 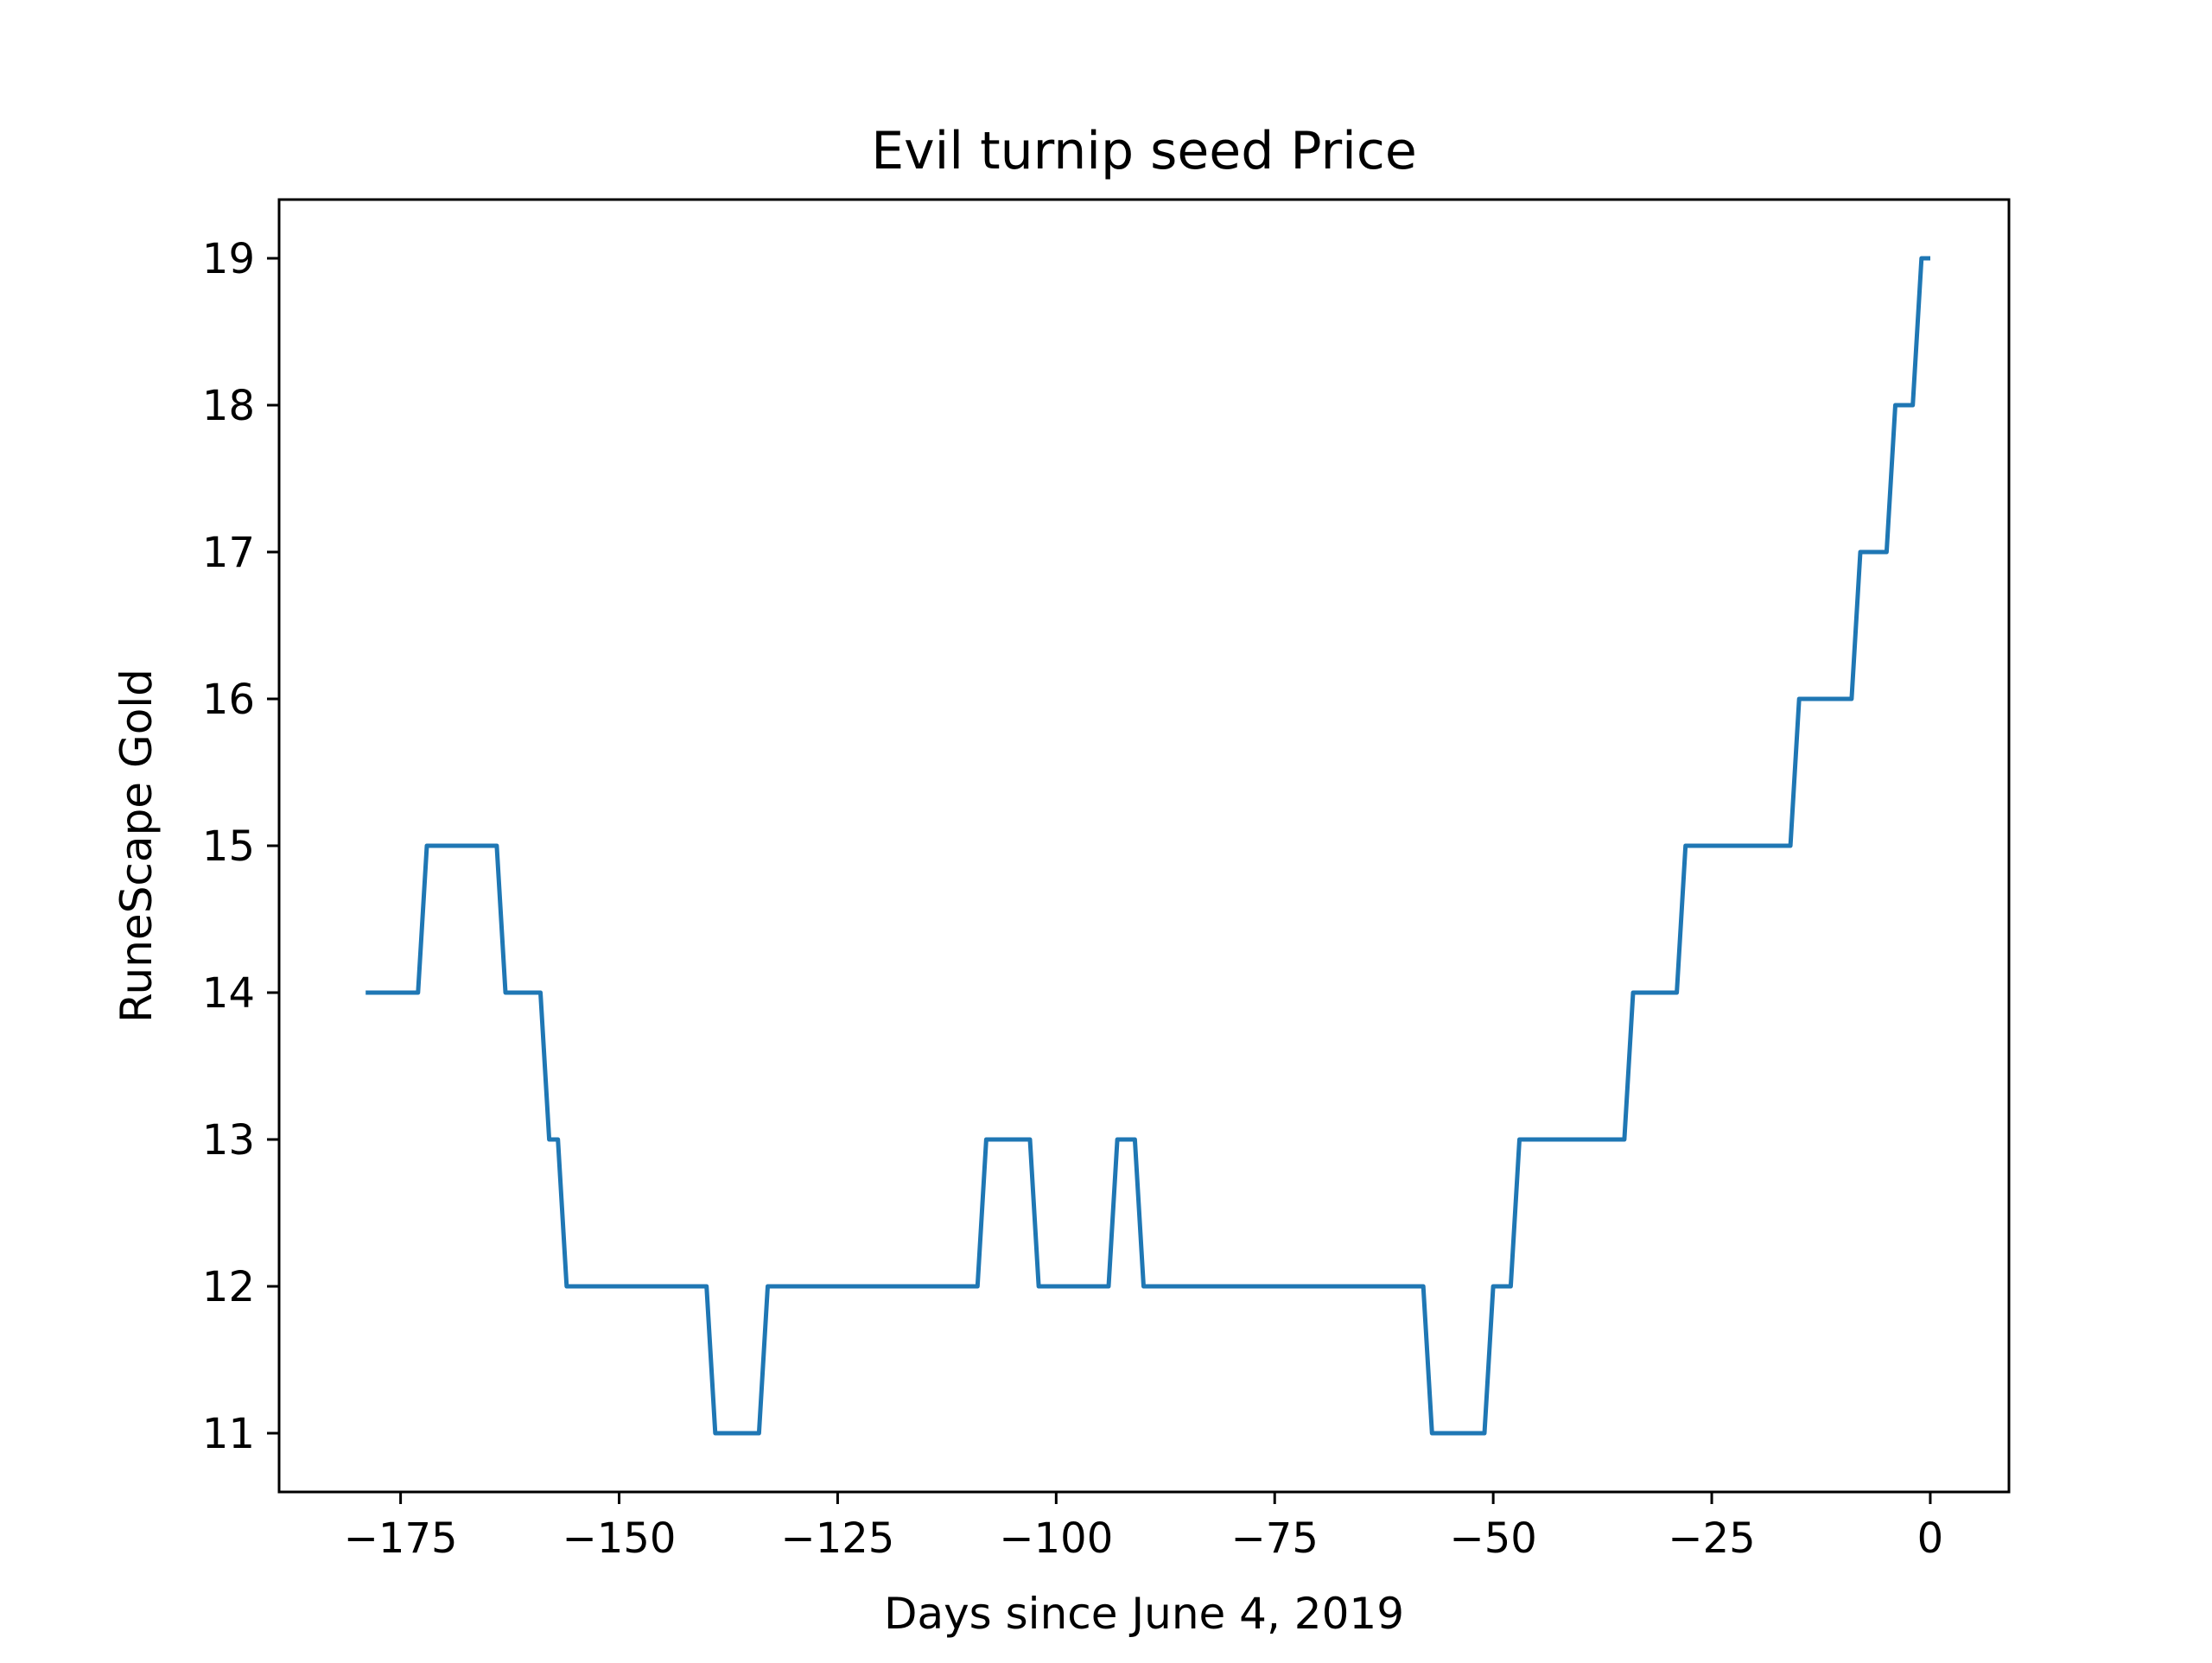 I want to click on y-tick-label: 14, so click(x=229, y=994).